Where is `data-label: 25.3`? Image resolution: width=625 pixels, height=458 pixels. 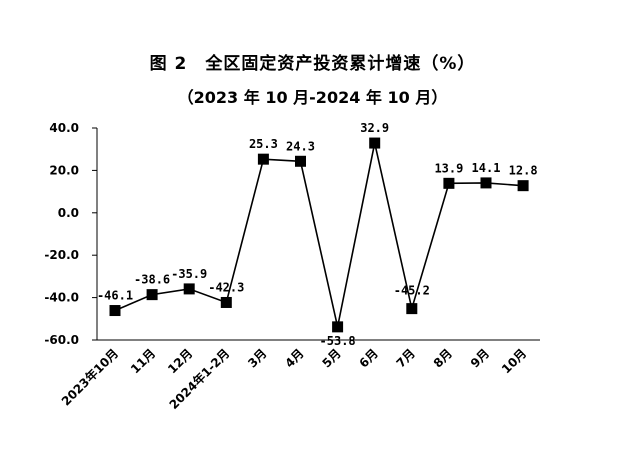 data-label: 25.3 is located at coordinates (263, 144).